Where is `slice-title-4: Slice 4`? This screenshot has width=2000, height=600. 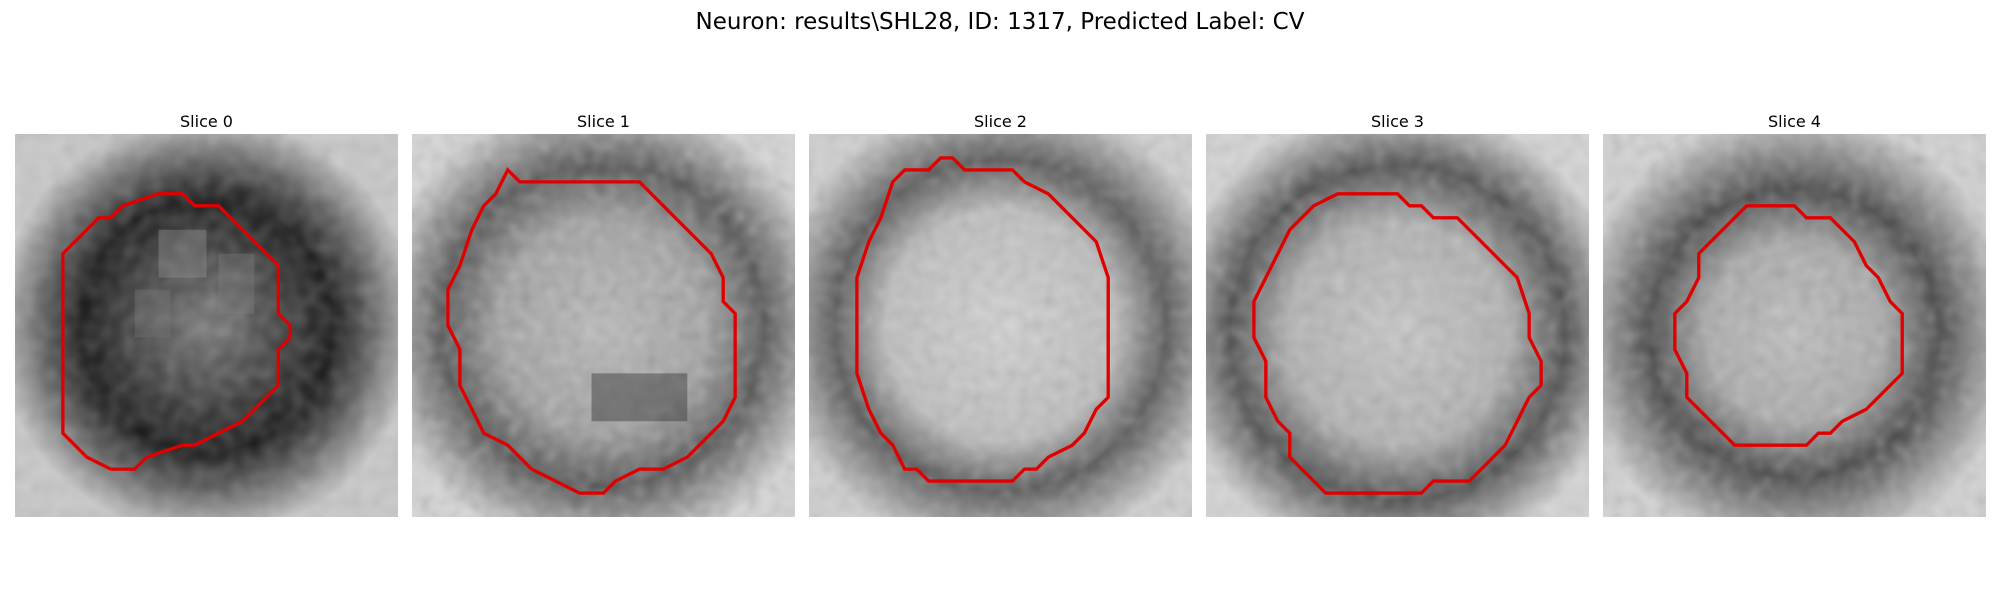
slice-title-4: Slice 4 is located at coordinates (1794, 121).